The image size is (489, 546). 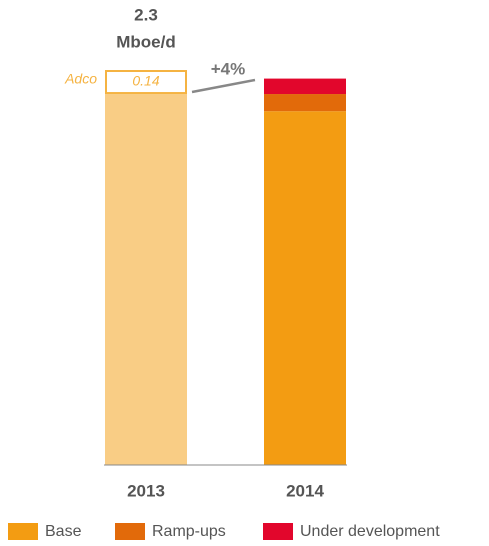 What do you see at coordinates (228, 68) in the screenshot?
I see `change-label: +4%` at bounding box center [228, 68].